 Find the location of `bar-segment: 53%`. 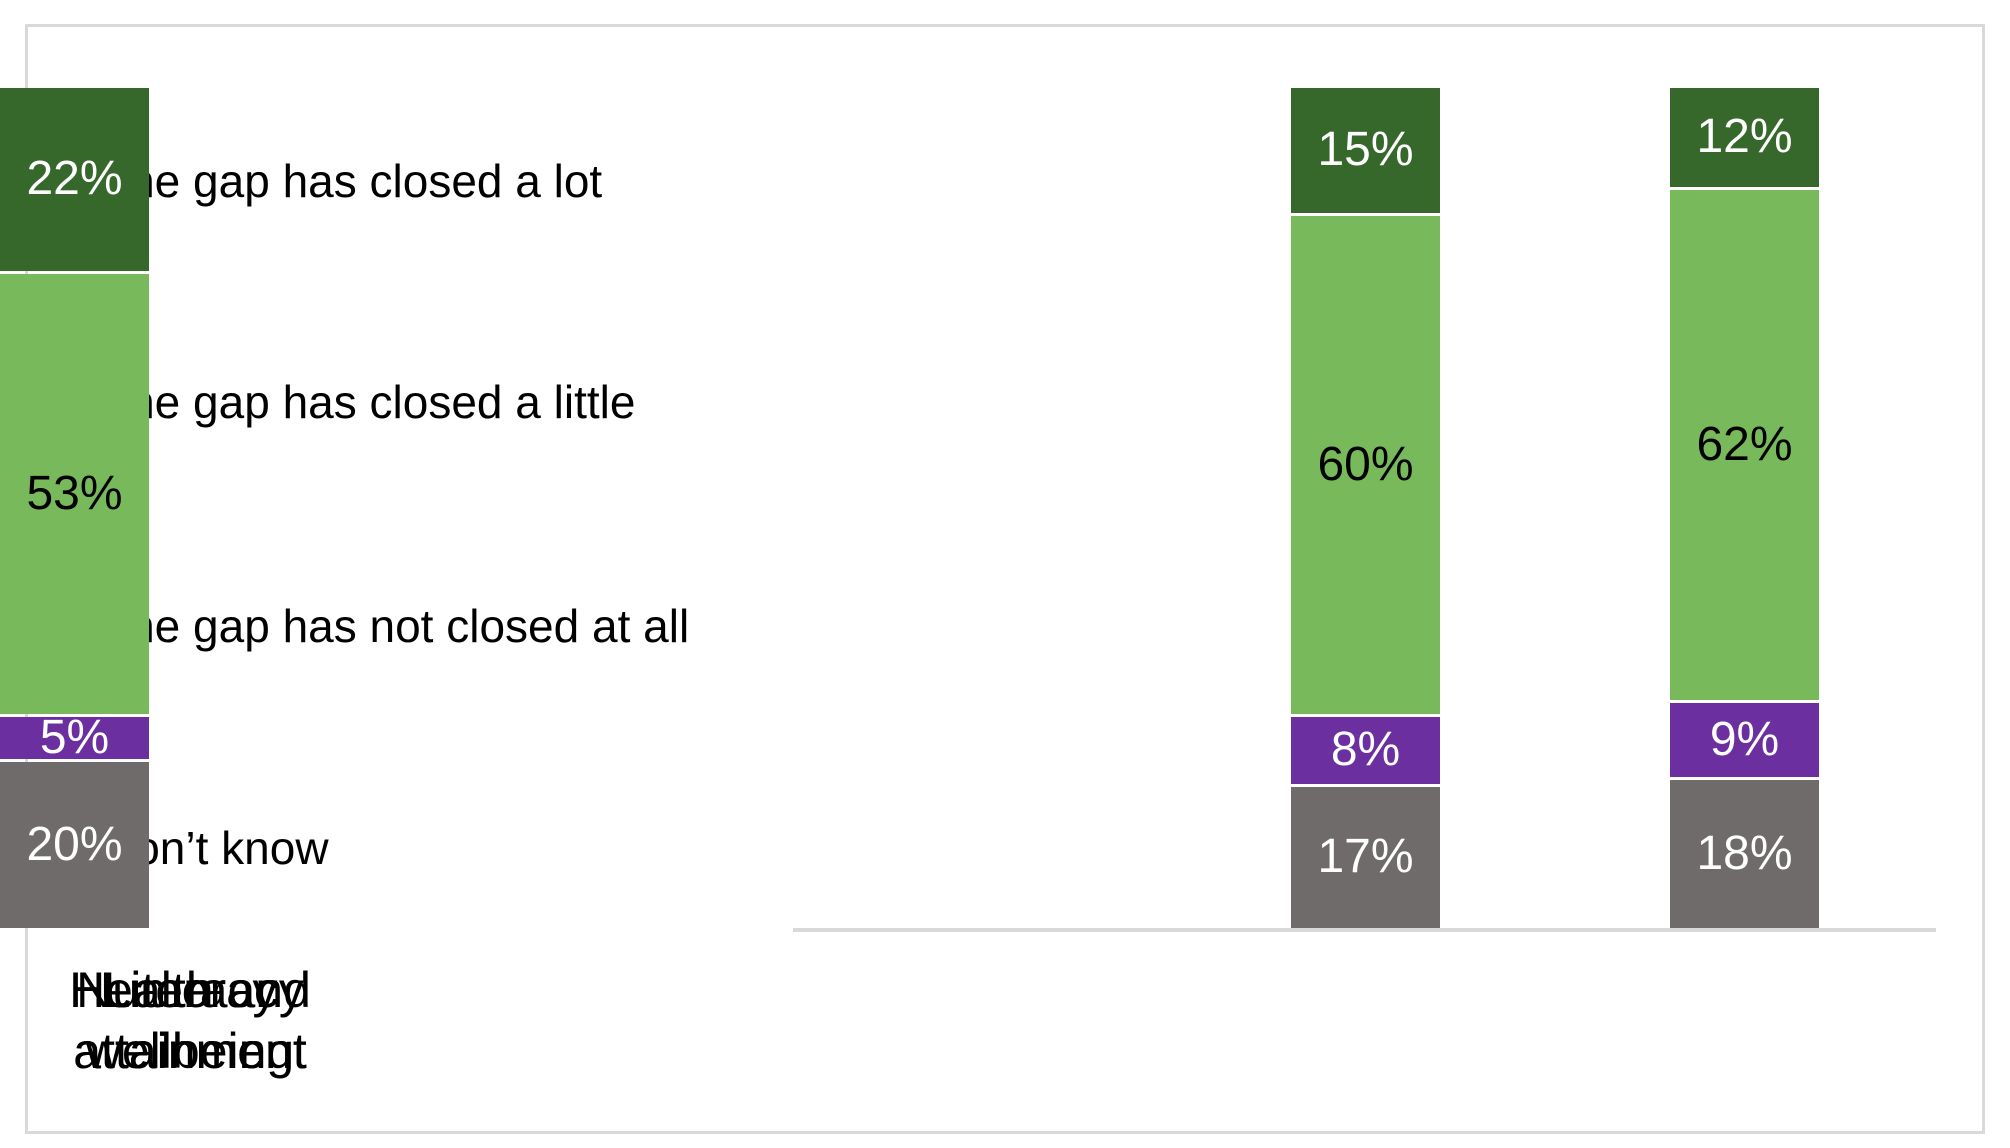

bar-segment: 53% is located at coordinates (74, 494).